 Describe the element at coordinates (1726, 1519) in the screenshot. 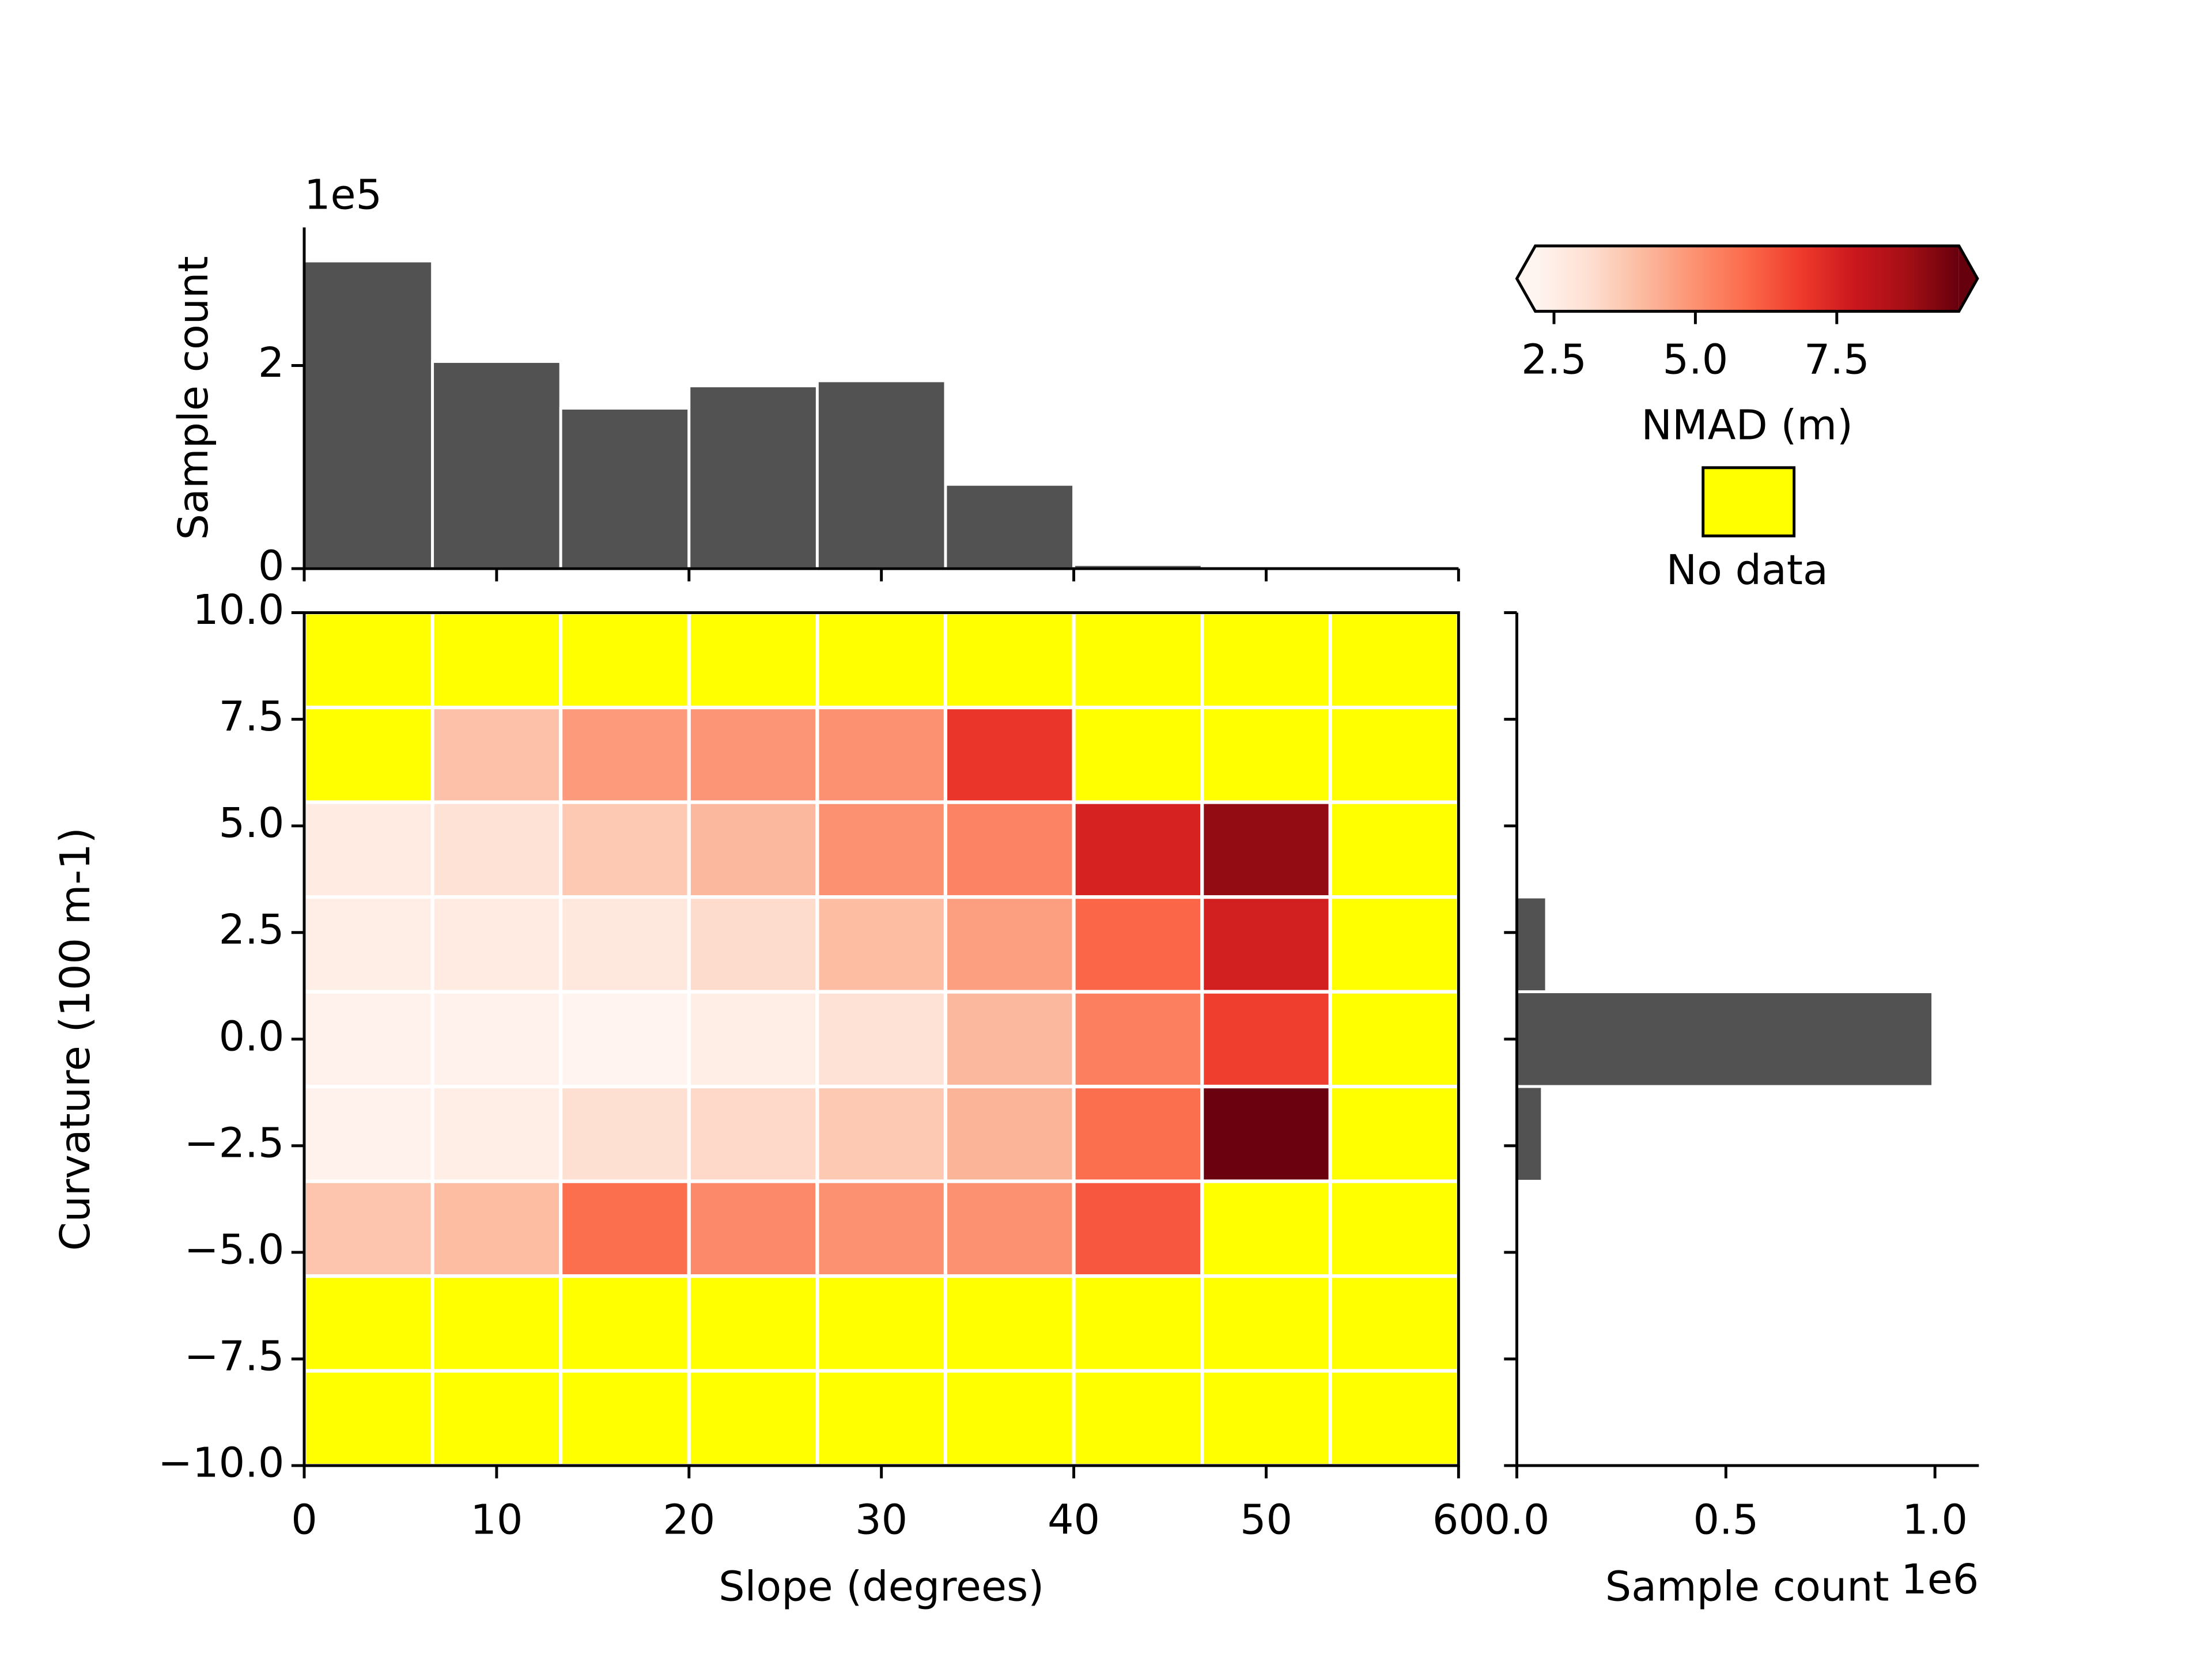

I see `x-tick-label: 0.5` at that location.